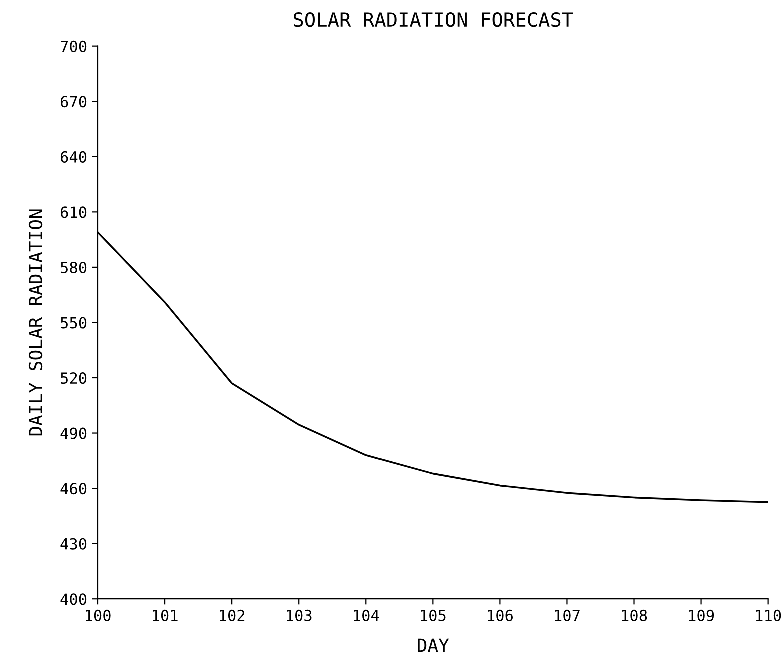 This screenshot has width=784, height=662. What do you see at coordinates (165, 616) in the screenshot?
I see `x-tick-label: 101` at bounding box center [165, 616].